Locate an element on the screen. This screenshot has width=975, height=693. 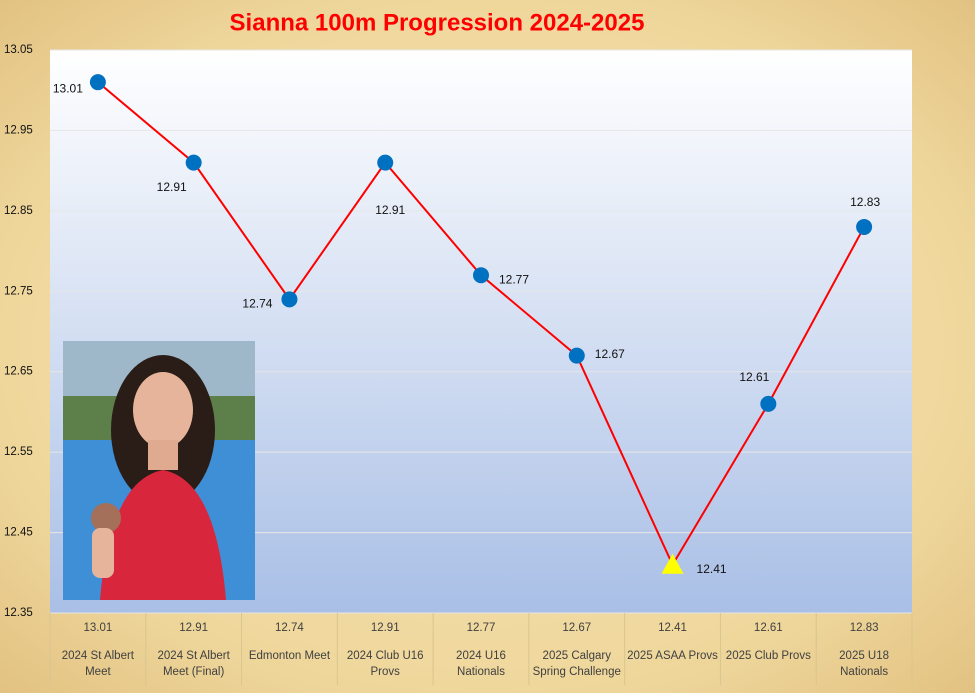
highlight-marker is located at coordinates (672, 563).